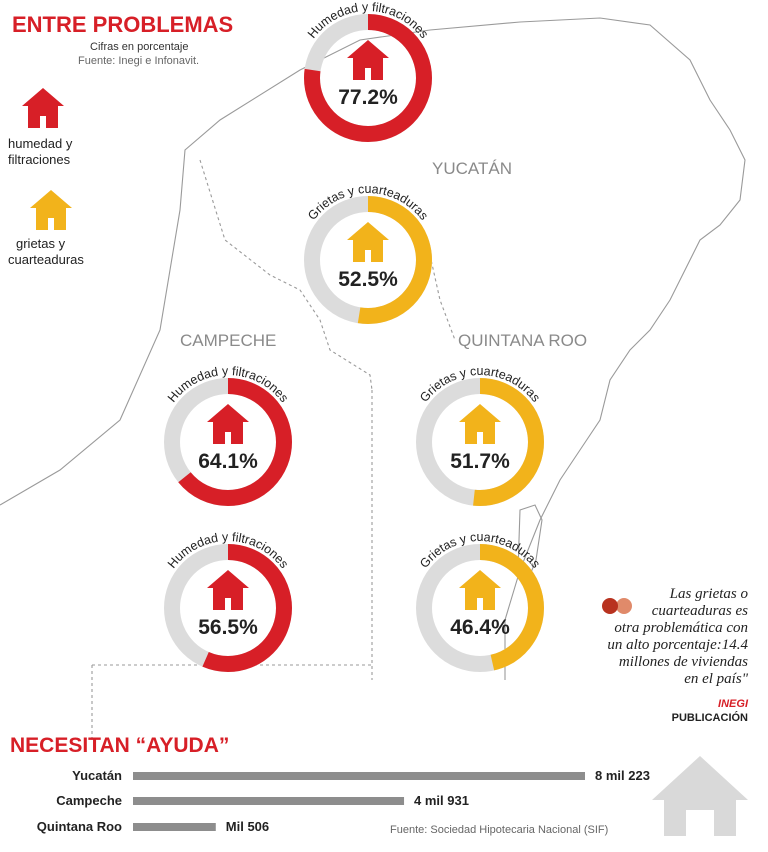  What do you see at coordinates (622, 775) in the screenshot?
I see `bar-value-label: 8 mil 223` at bounding box center [622, 775].